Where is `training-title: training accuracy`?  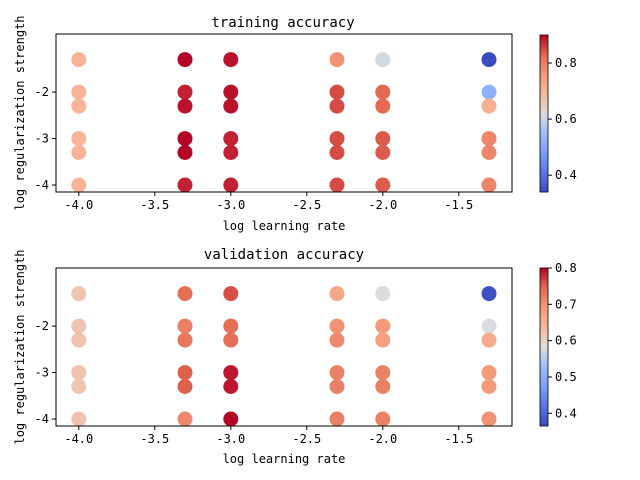
training-title: training accuracy is located at coordinates (282, 23).